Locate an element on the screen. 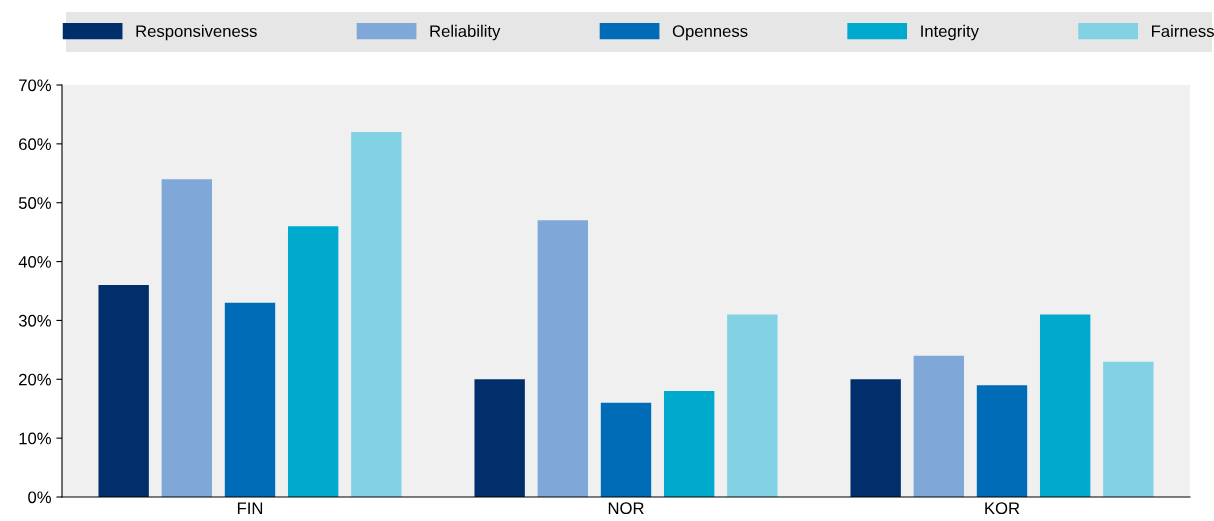 Image resolution: width=1214 pixels, height=521 pixels. legend-label: Integrity is located at coordinates (950, 32).